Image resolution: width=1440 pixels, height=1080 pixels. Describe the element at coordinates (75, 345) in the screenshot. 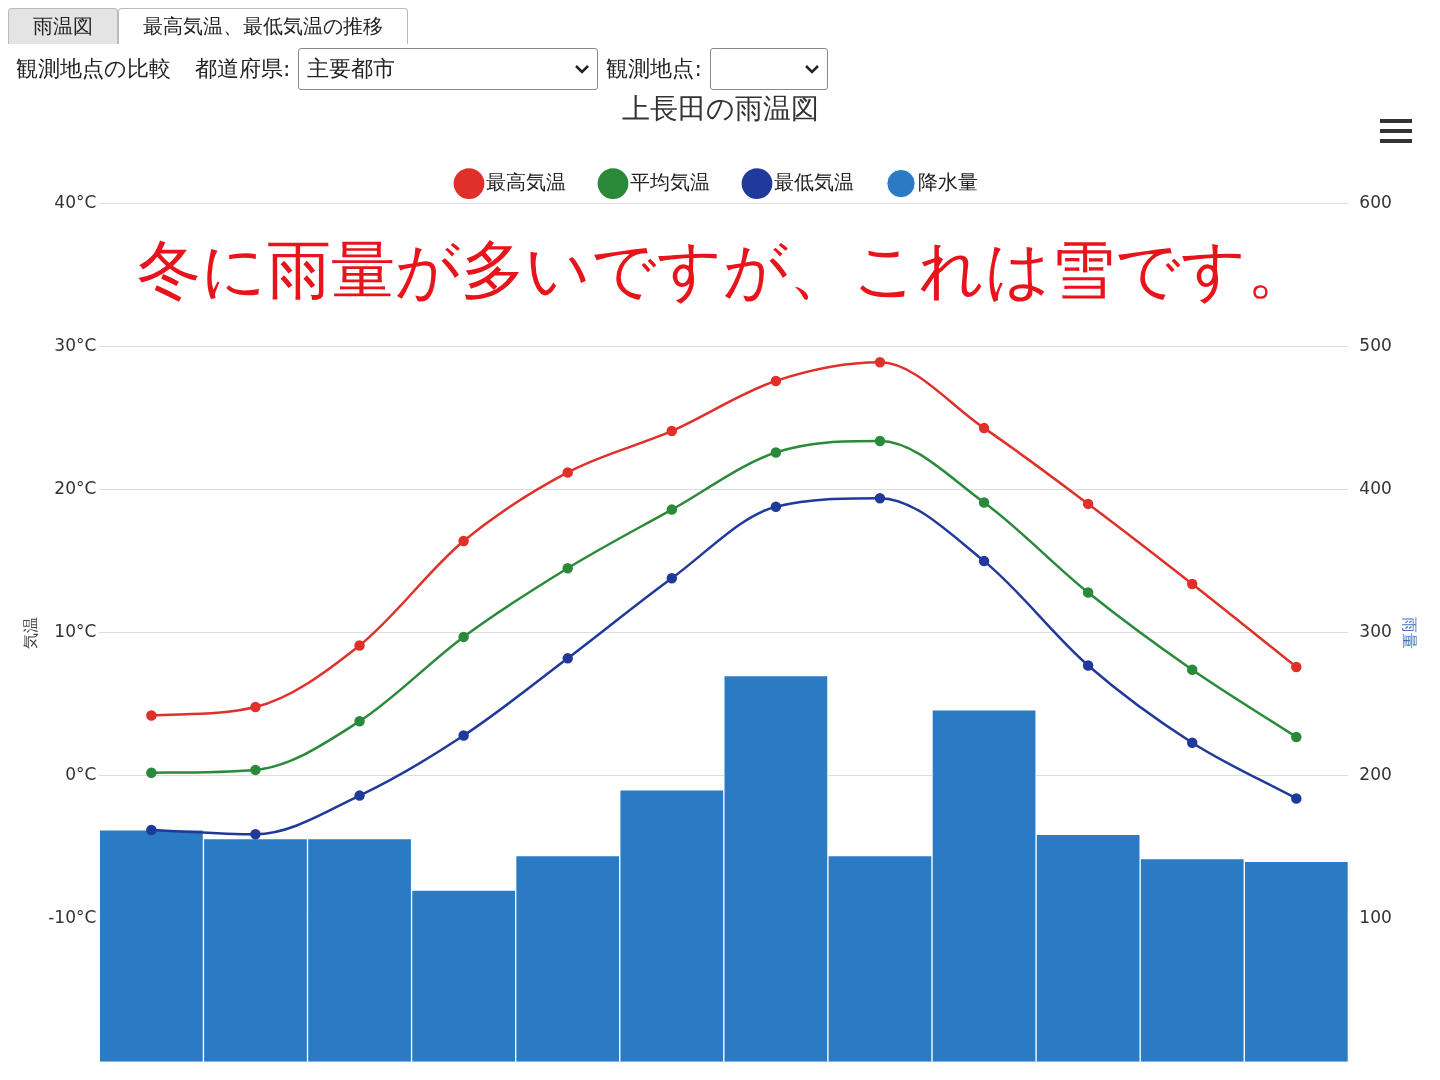

I see `y-tick-label: 30°C` at that location.